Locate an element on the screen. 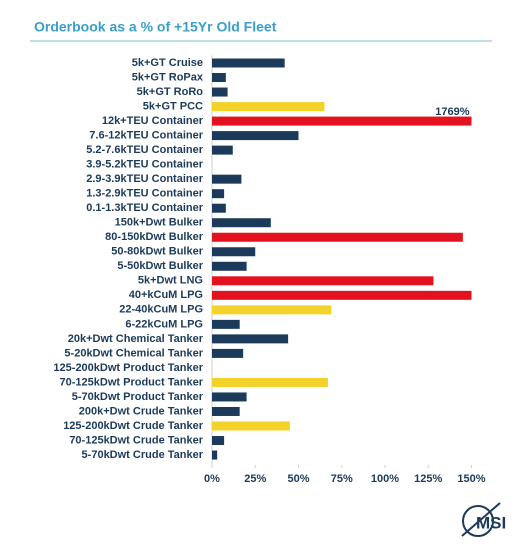 This screenshot has width=527, height=559. y-tick-label: 150k+Dwt Bulker is located at coordinates (159, 223).